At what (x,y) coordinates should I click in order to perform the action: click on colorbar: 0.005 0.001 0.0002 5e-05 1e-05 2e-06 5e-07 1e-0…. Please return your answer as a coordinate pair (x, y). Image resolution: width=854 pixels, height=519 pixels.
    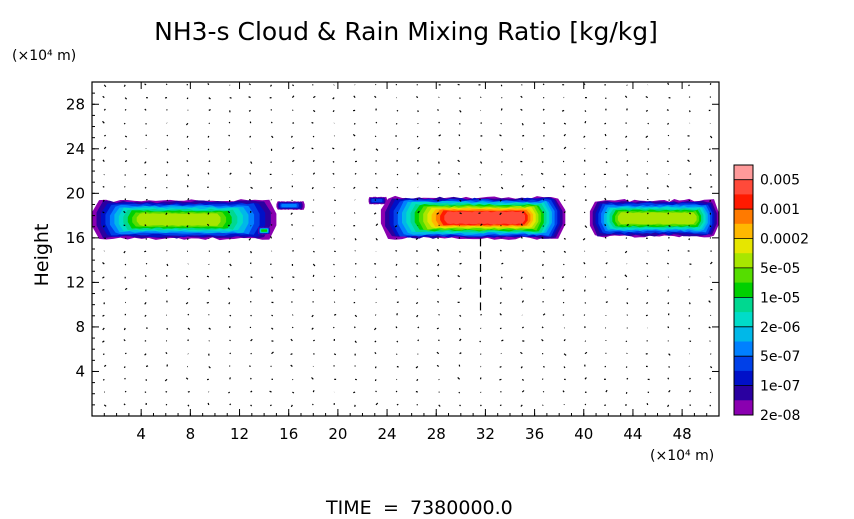
    Looking at the image, I should click on (771, 294).